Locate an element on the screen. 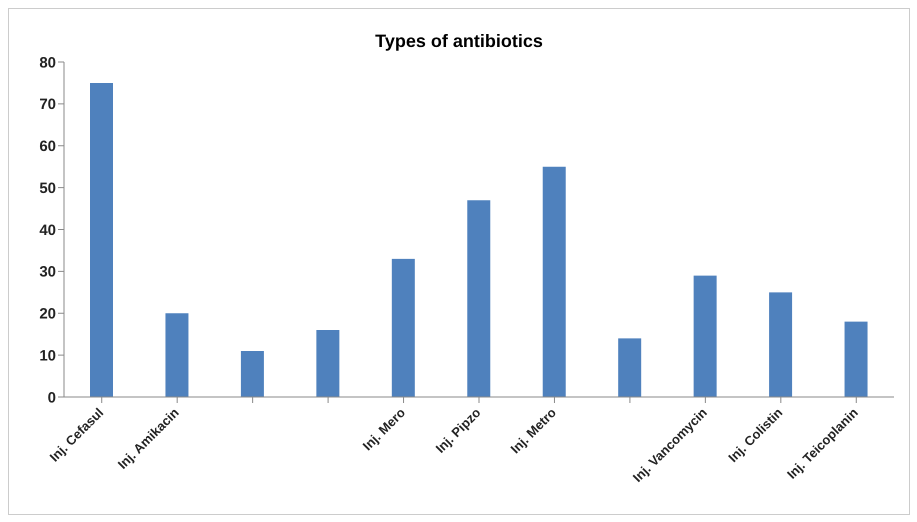  y-tick-label: 10 is located at coordinates (47, 355).